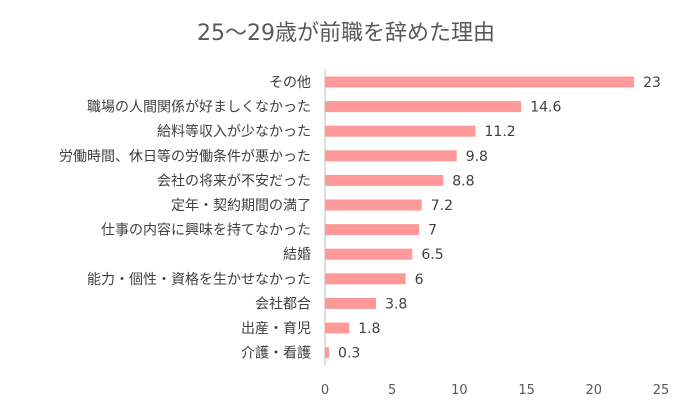 Image resolution: width=693 pixels, height=412 pixels. What do you see at coordinates (349, 354) in the screenshot?
I see `data-label: 0.3` at bounding box center [349, 354].